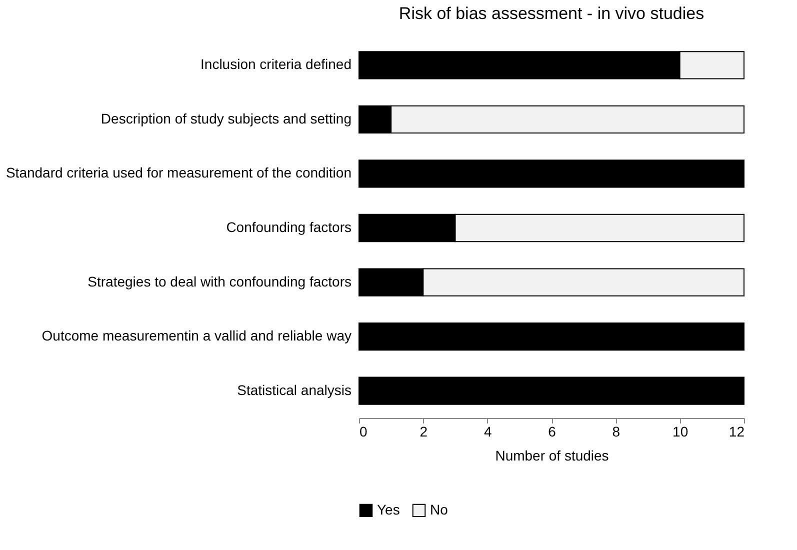 The image size is (797, 550). Describe the element at coordinates (289, 227) in the screenshot. I see `y-tick-label: Confounding factors` at that location.